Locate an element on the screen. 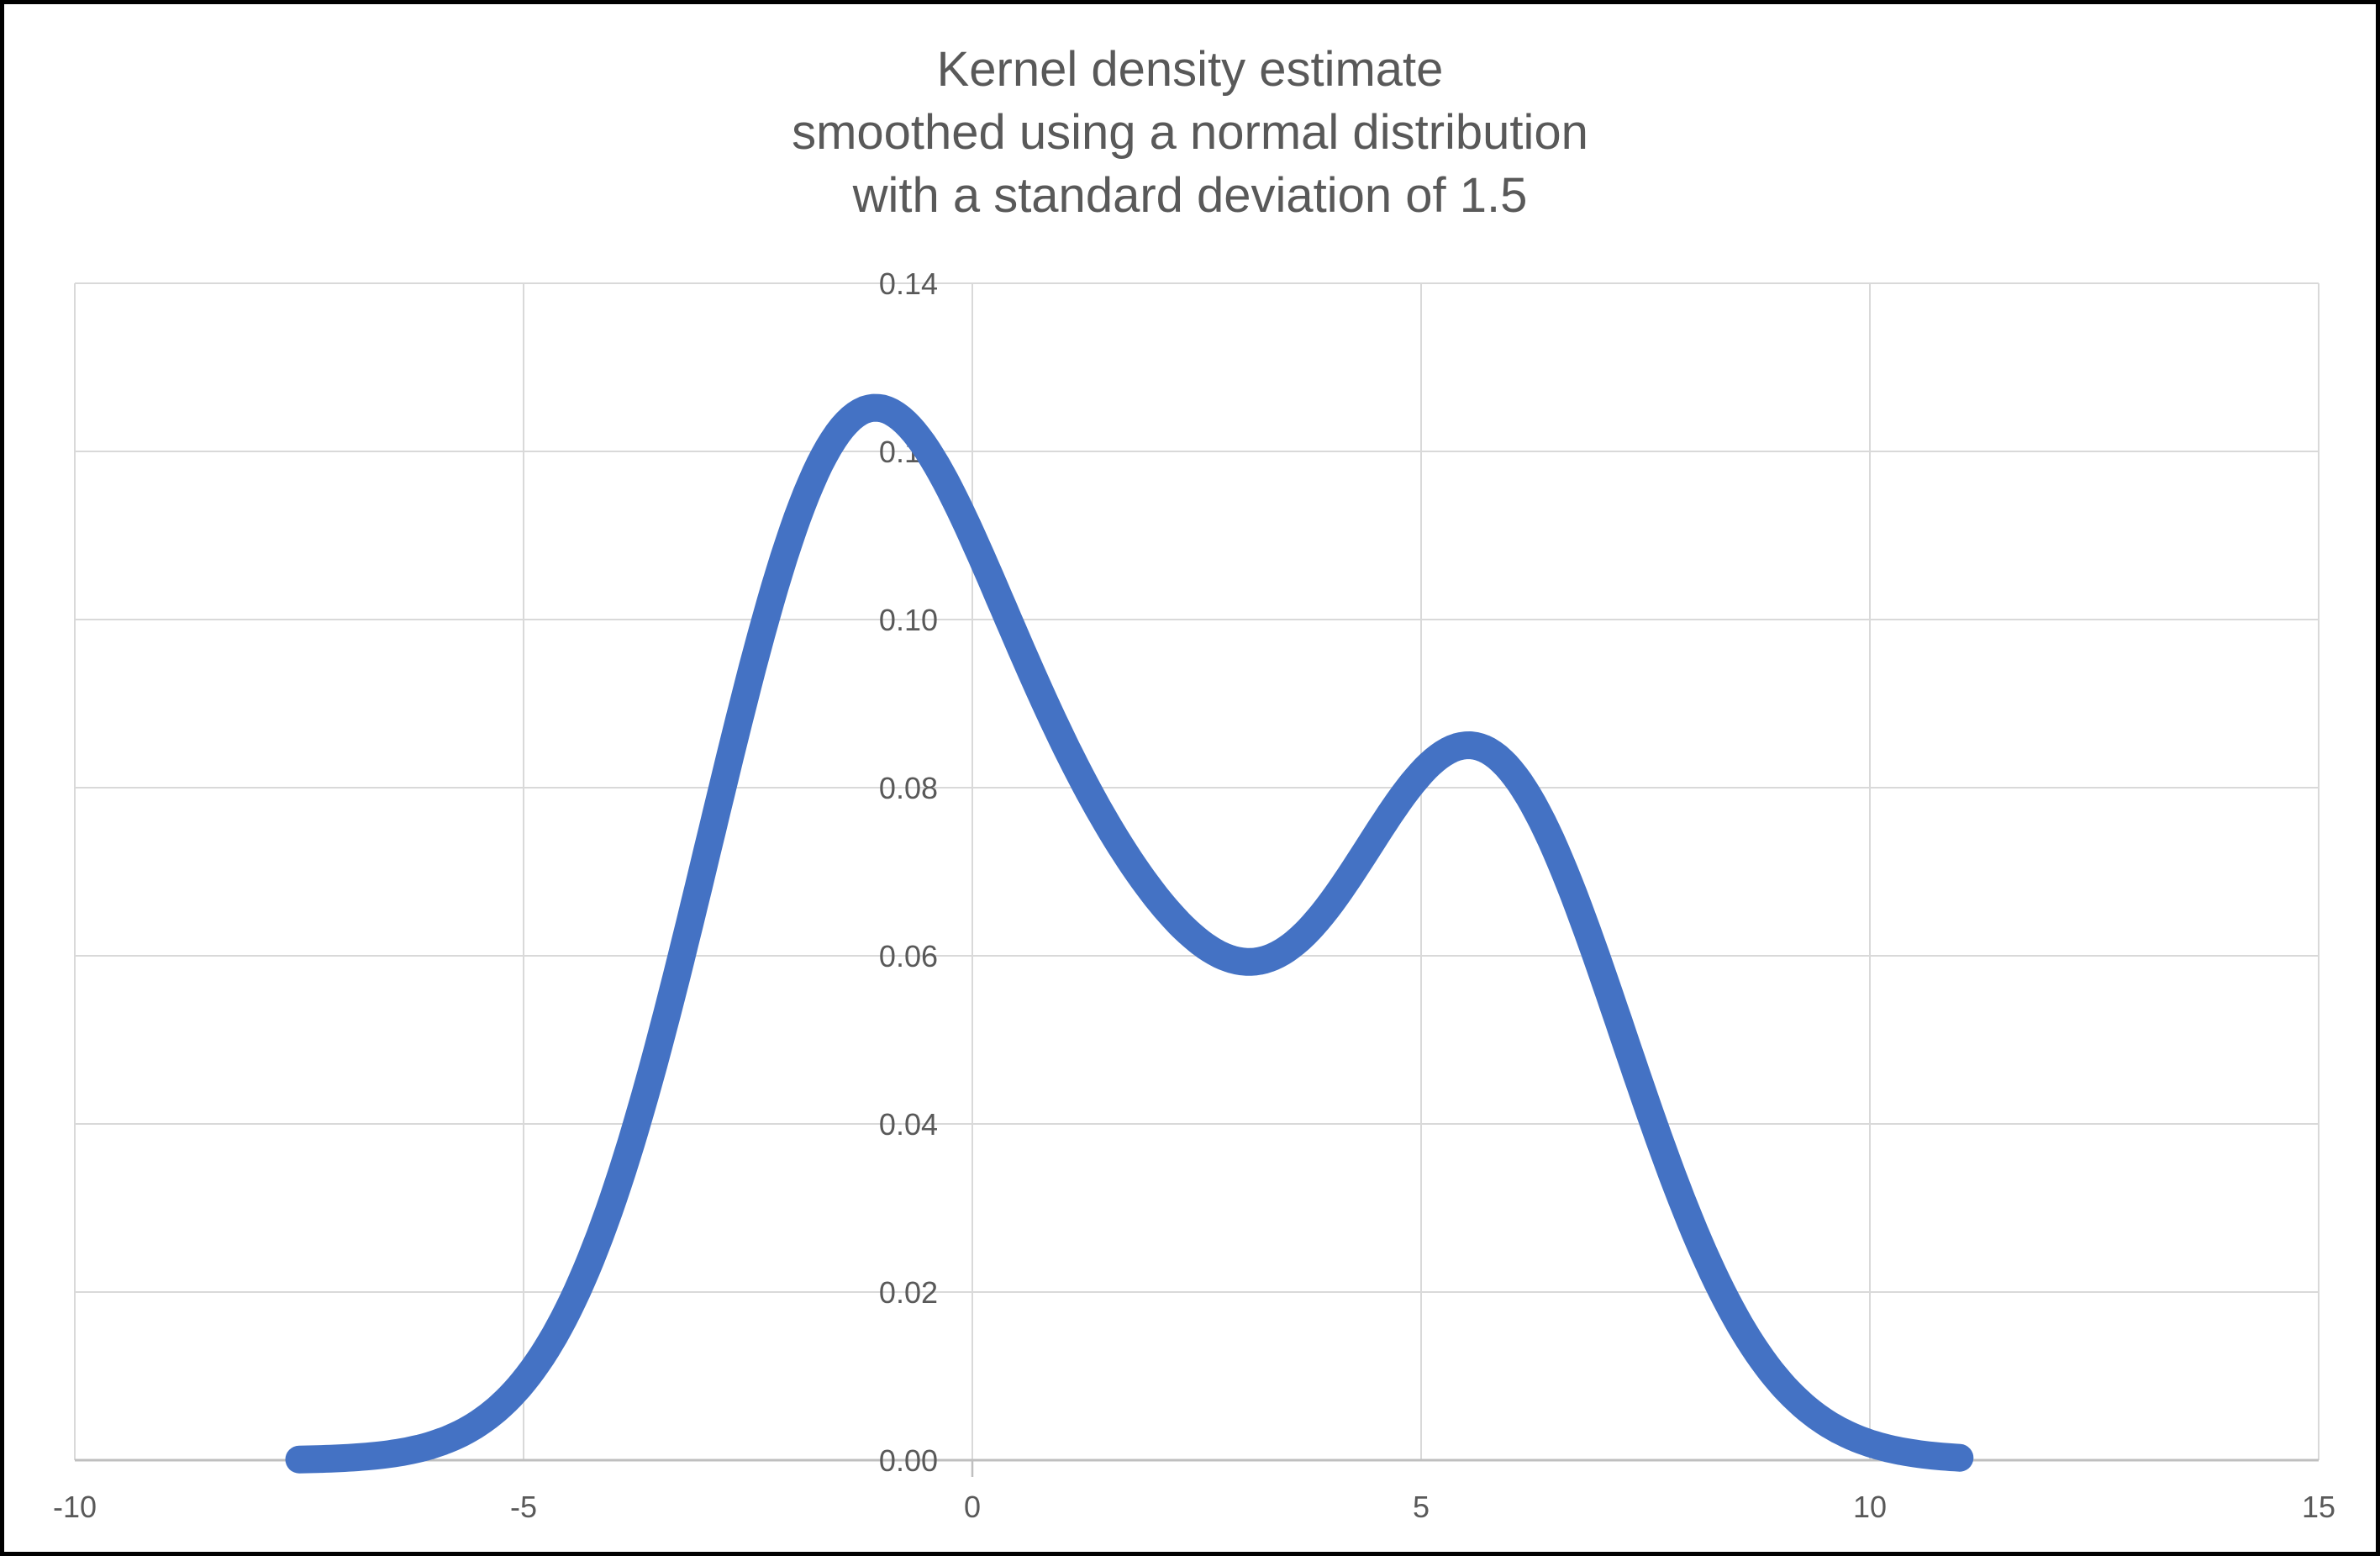 The image size is (2380, 1556). chart-title-line: Kernel density estimate is located at coordinates (1190, 69).